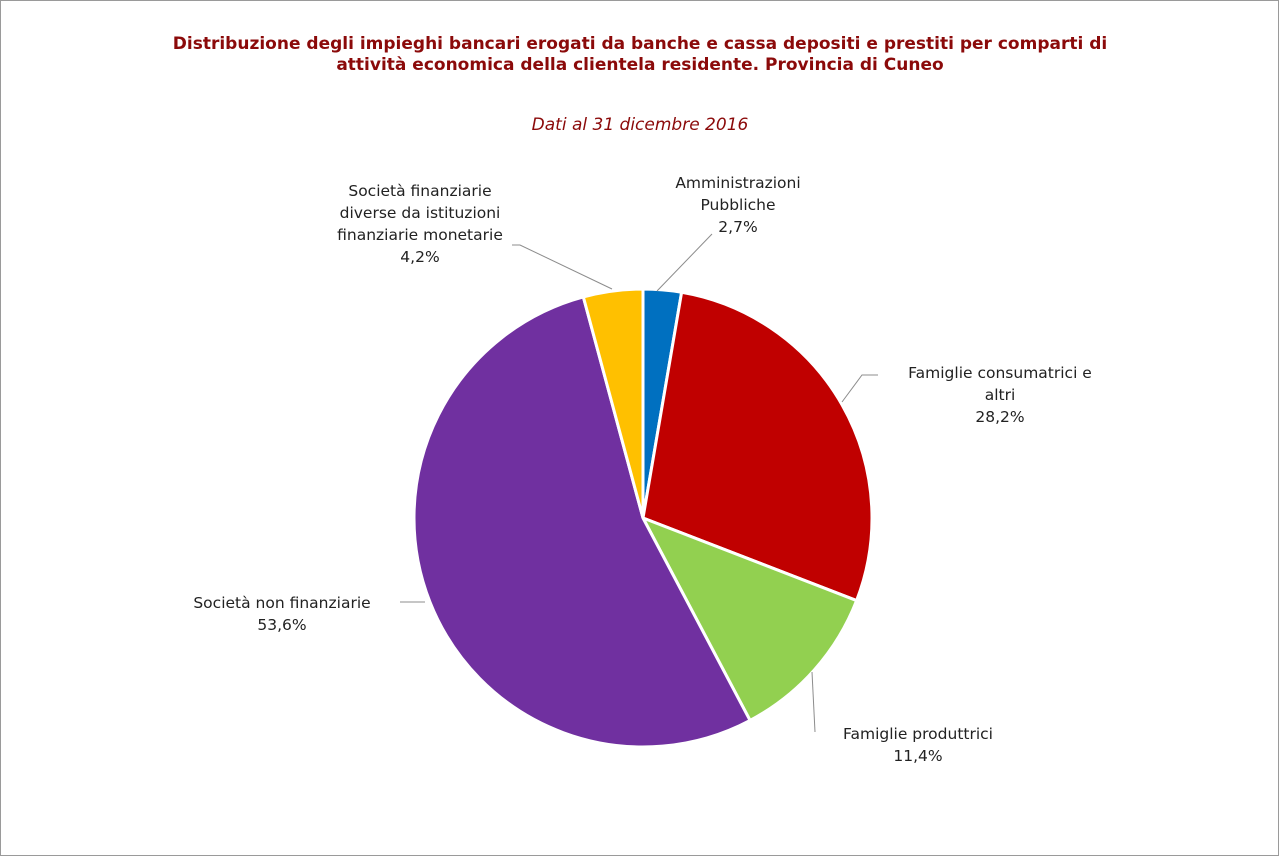 Image resolution: width=1279 pixels, height=856 pixels. I want to click on value-label: 28,2%, so click(1000, 417).